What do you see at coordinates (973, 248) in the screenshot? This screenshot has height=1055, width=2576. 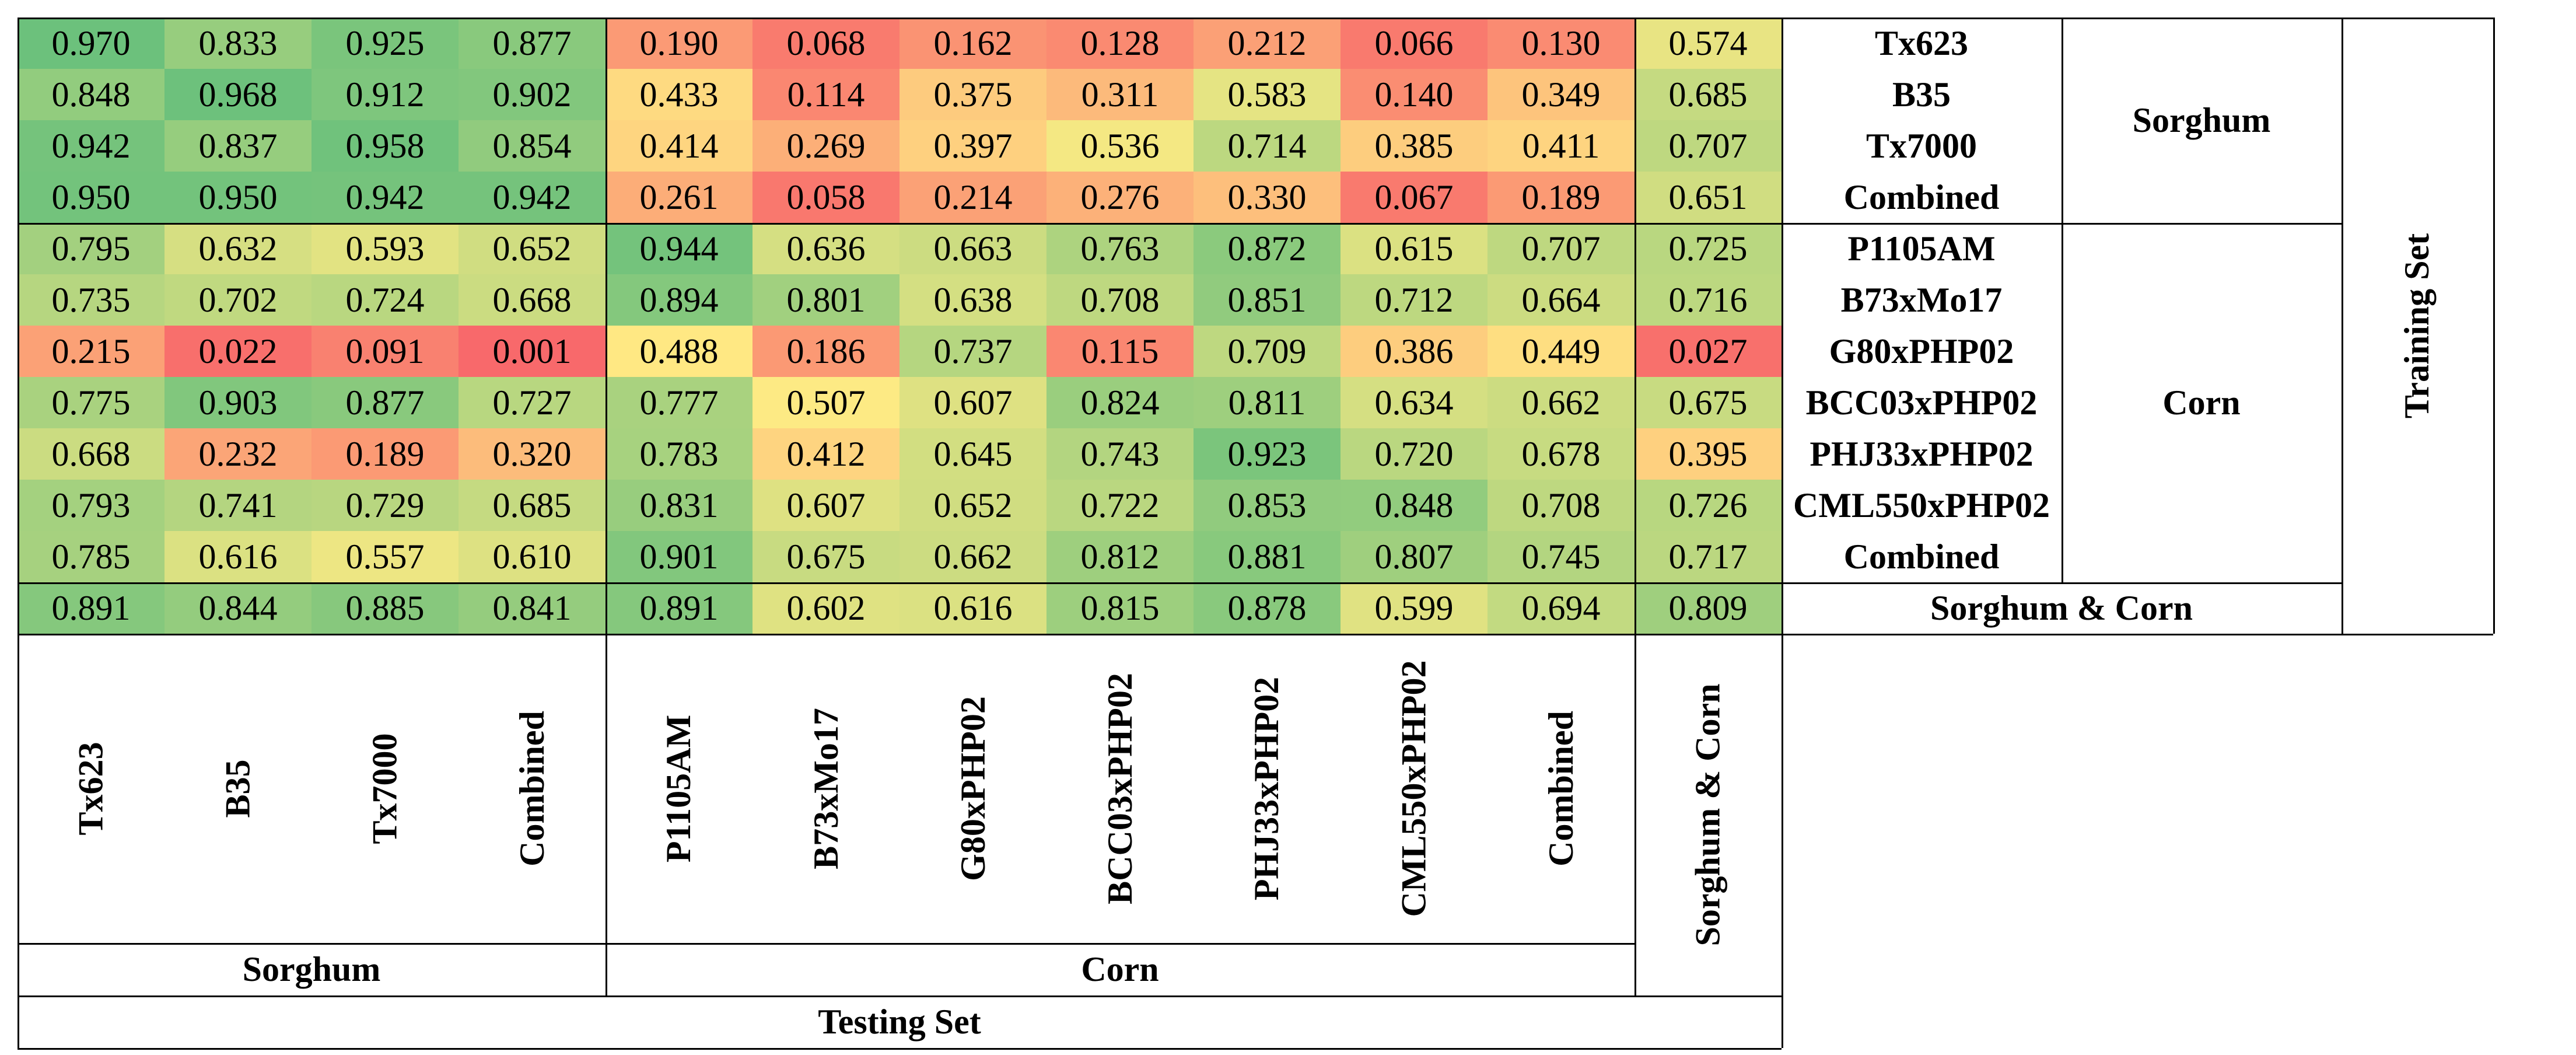 I see `heatmap-cell: 0.663` at bounding box center [973, 248].